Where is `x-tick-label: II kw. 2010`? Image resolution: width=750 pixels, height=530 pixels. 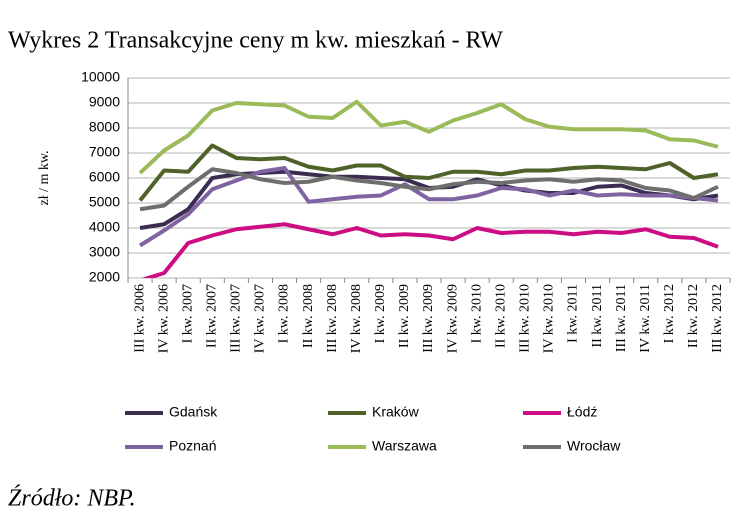
x-tick-label: II kw. 2010 is located at coordinates (500, 316).